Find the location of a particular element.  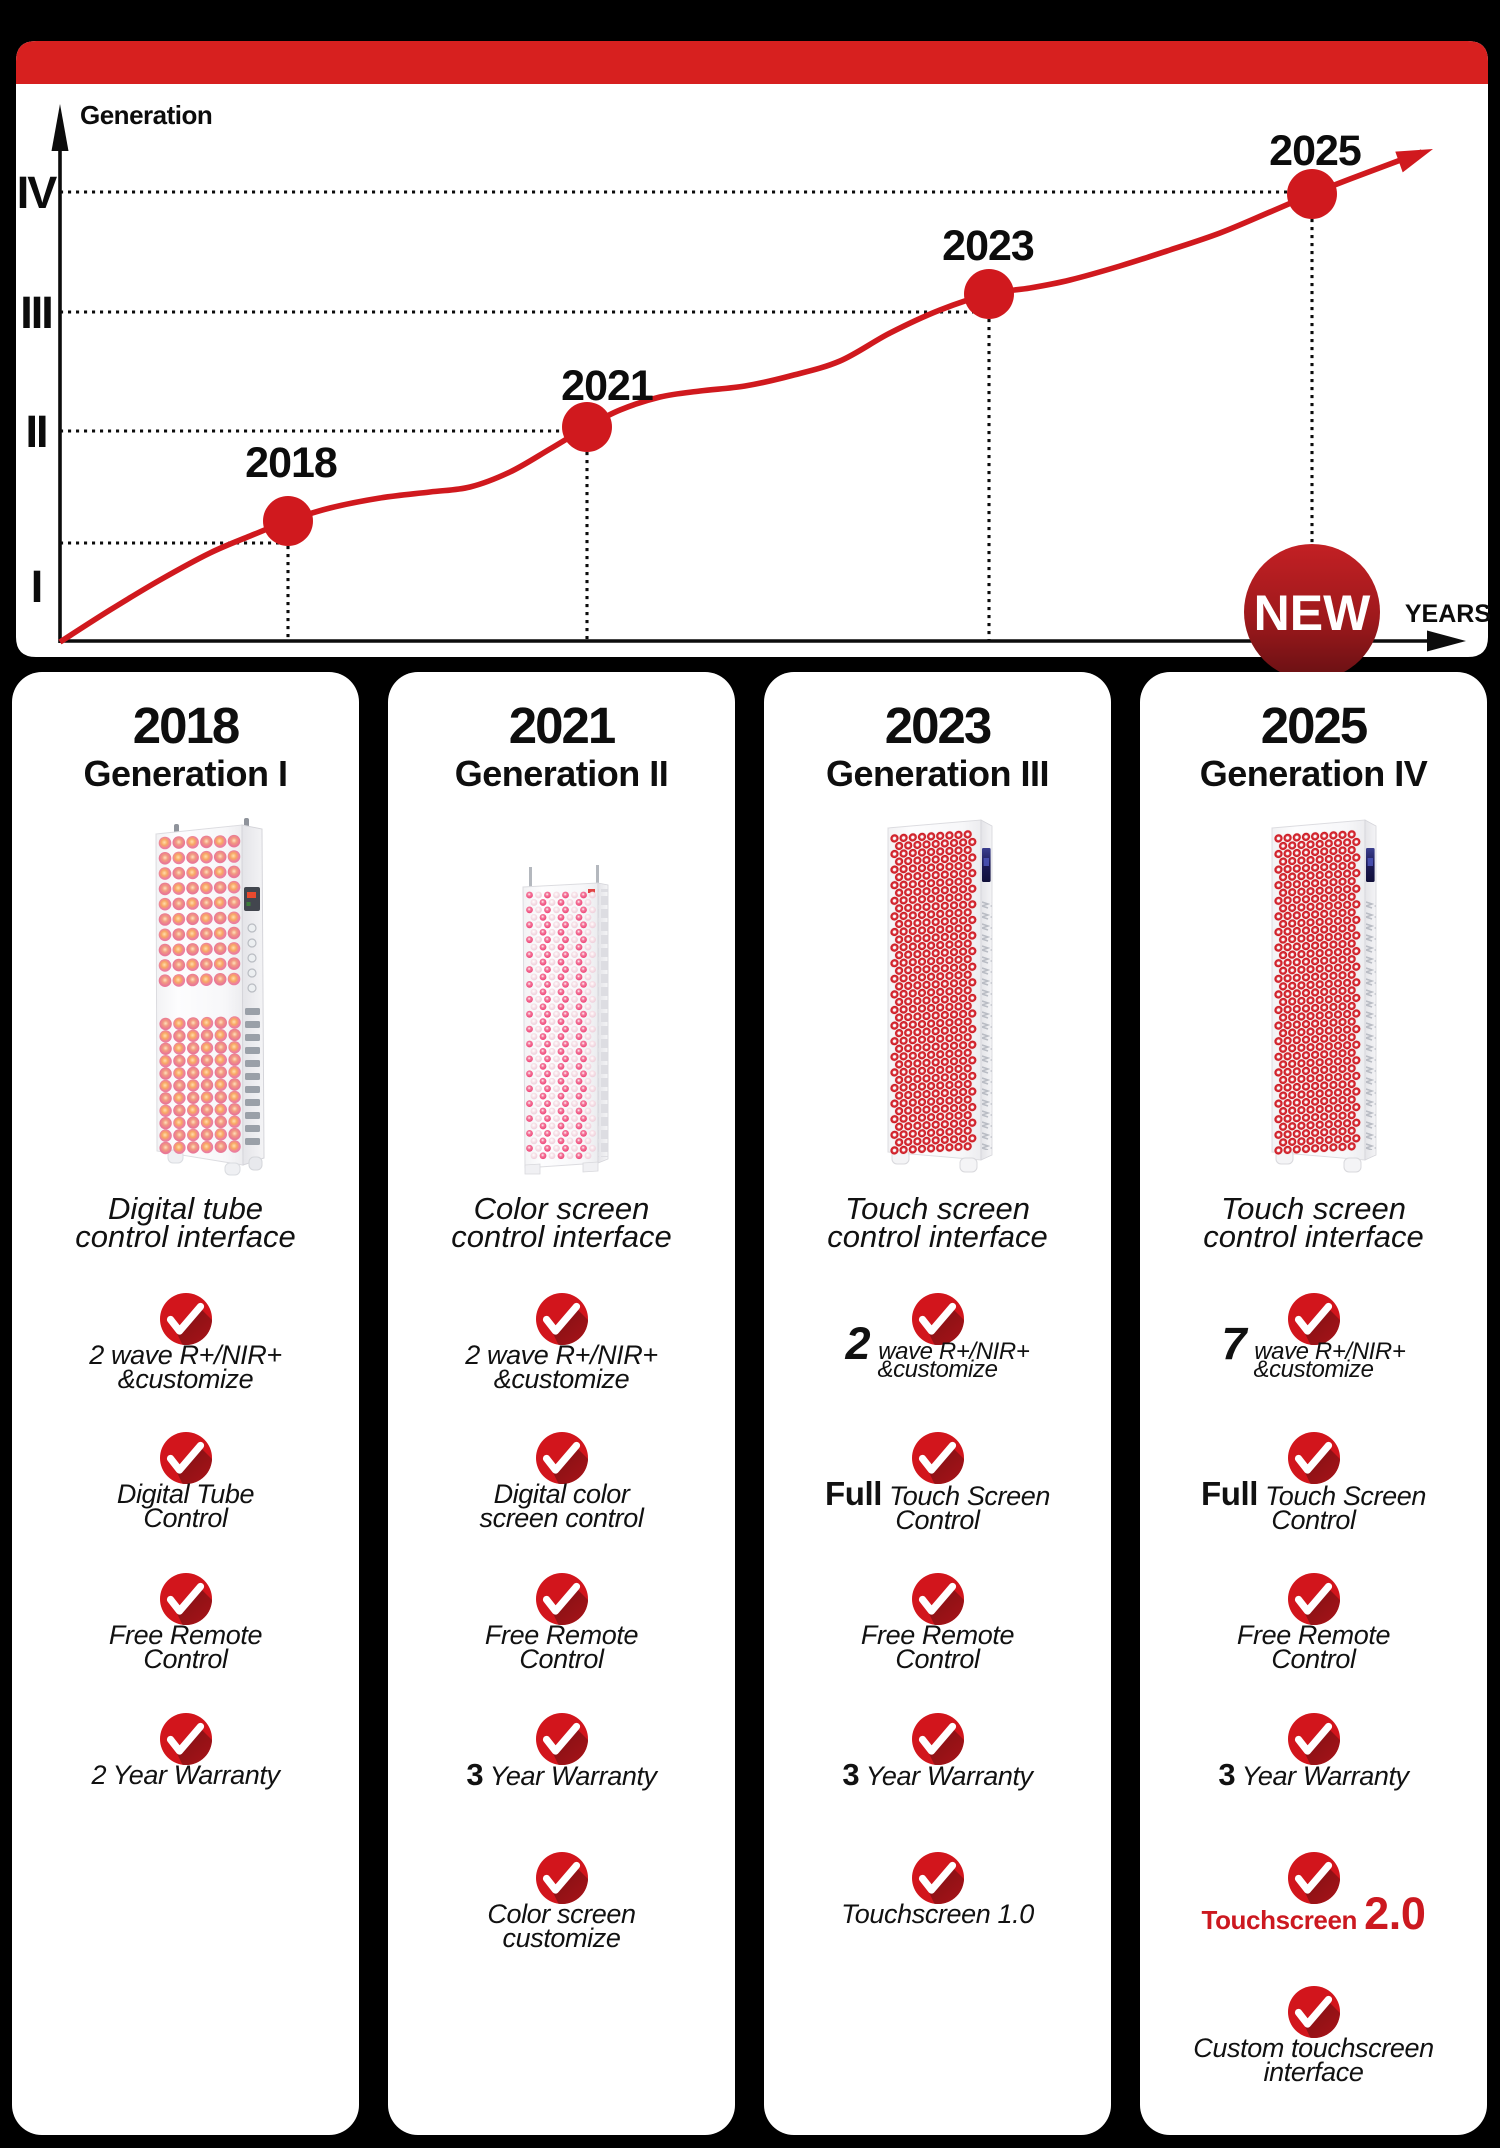

svg-text: 2021 is located at coordinates (607, 386).